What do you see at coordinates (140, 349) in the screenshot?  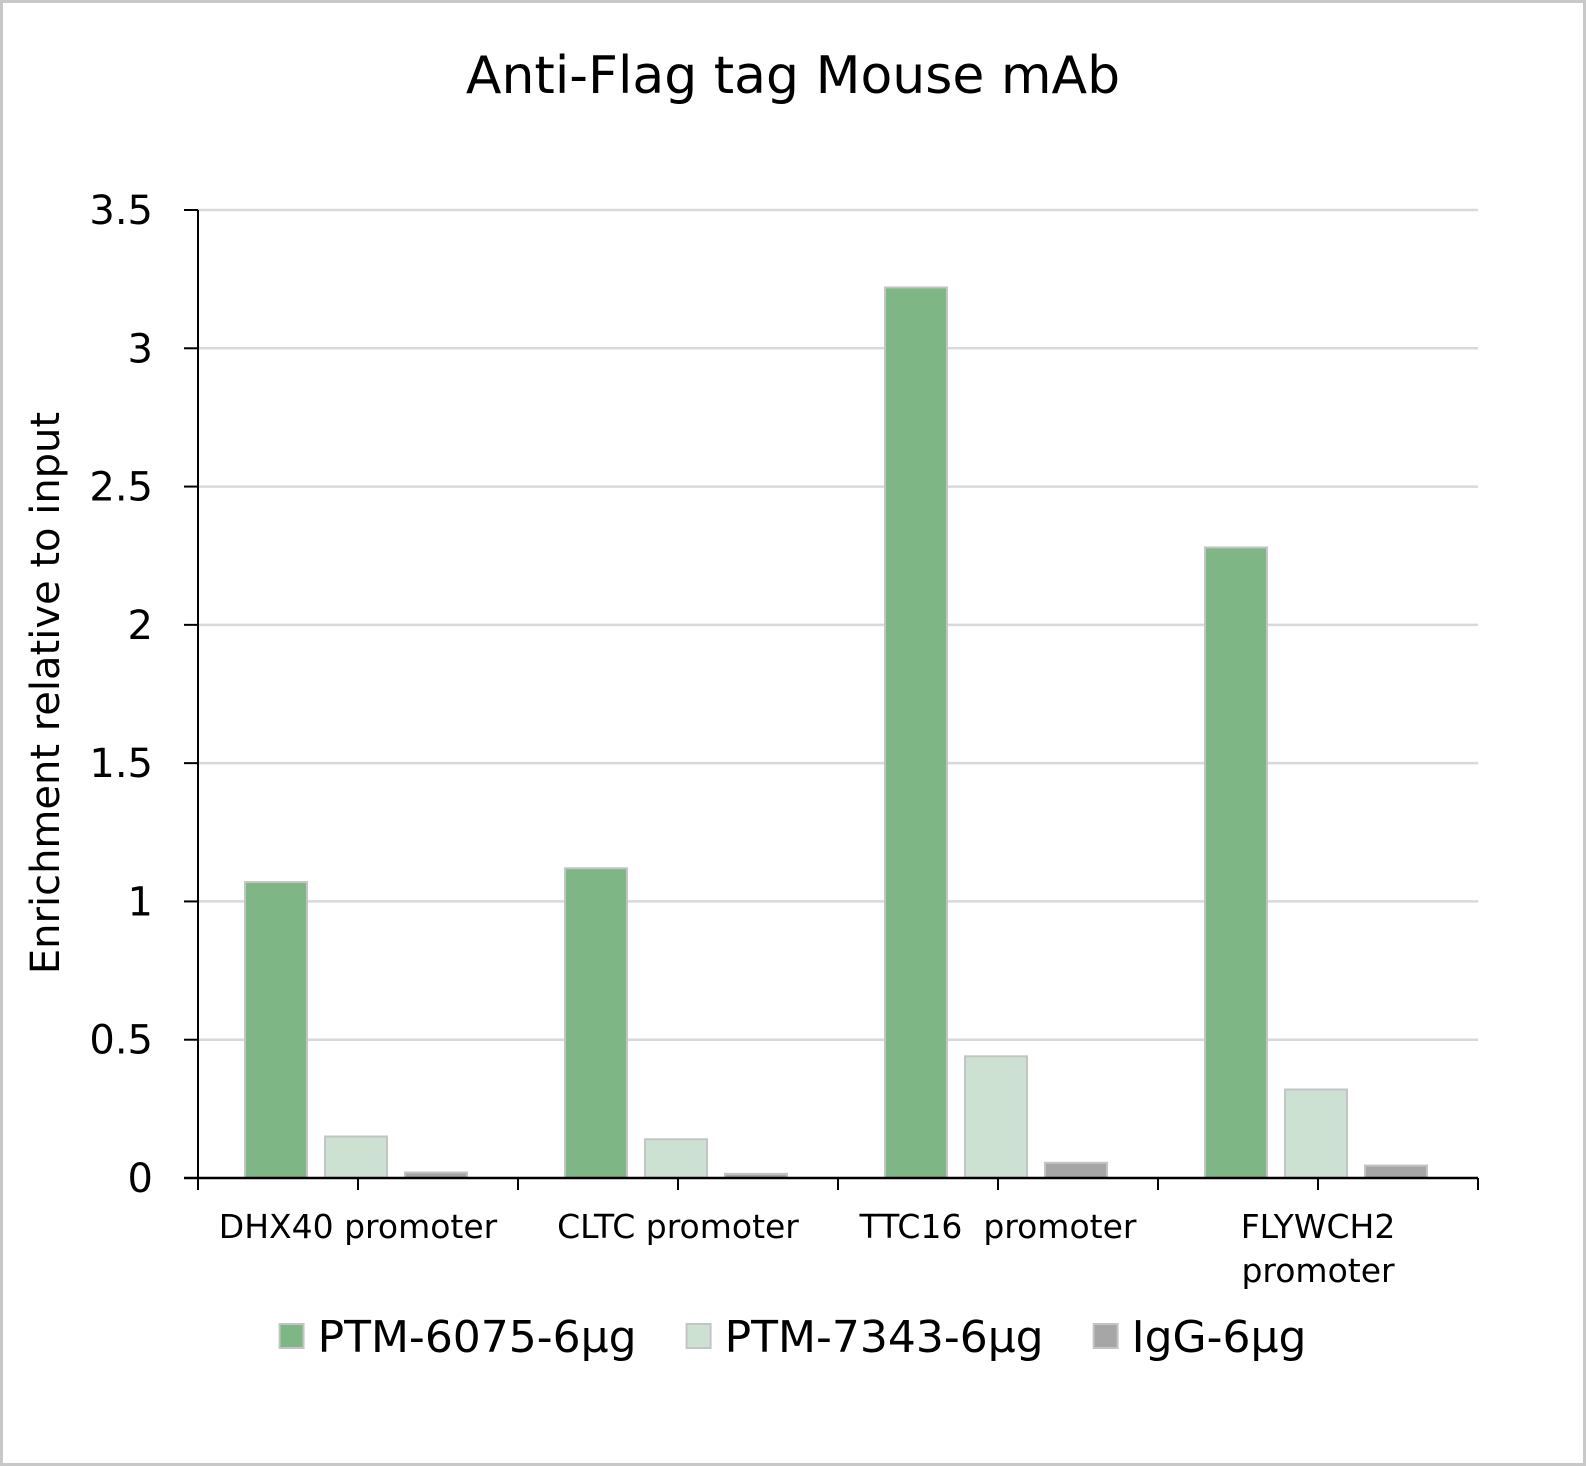 I see `y-tick-label: 3` at bounding box center [140, 349].